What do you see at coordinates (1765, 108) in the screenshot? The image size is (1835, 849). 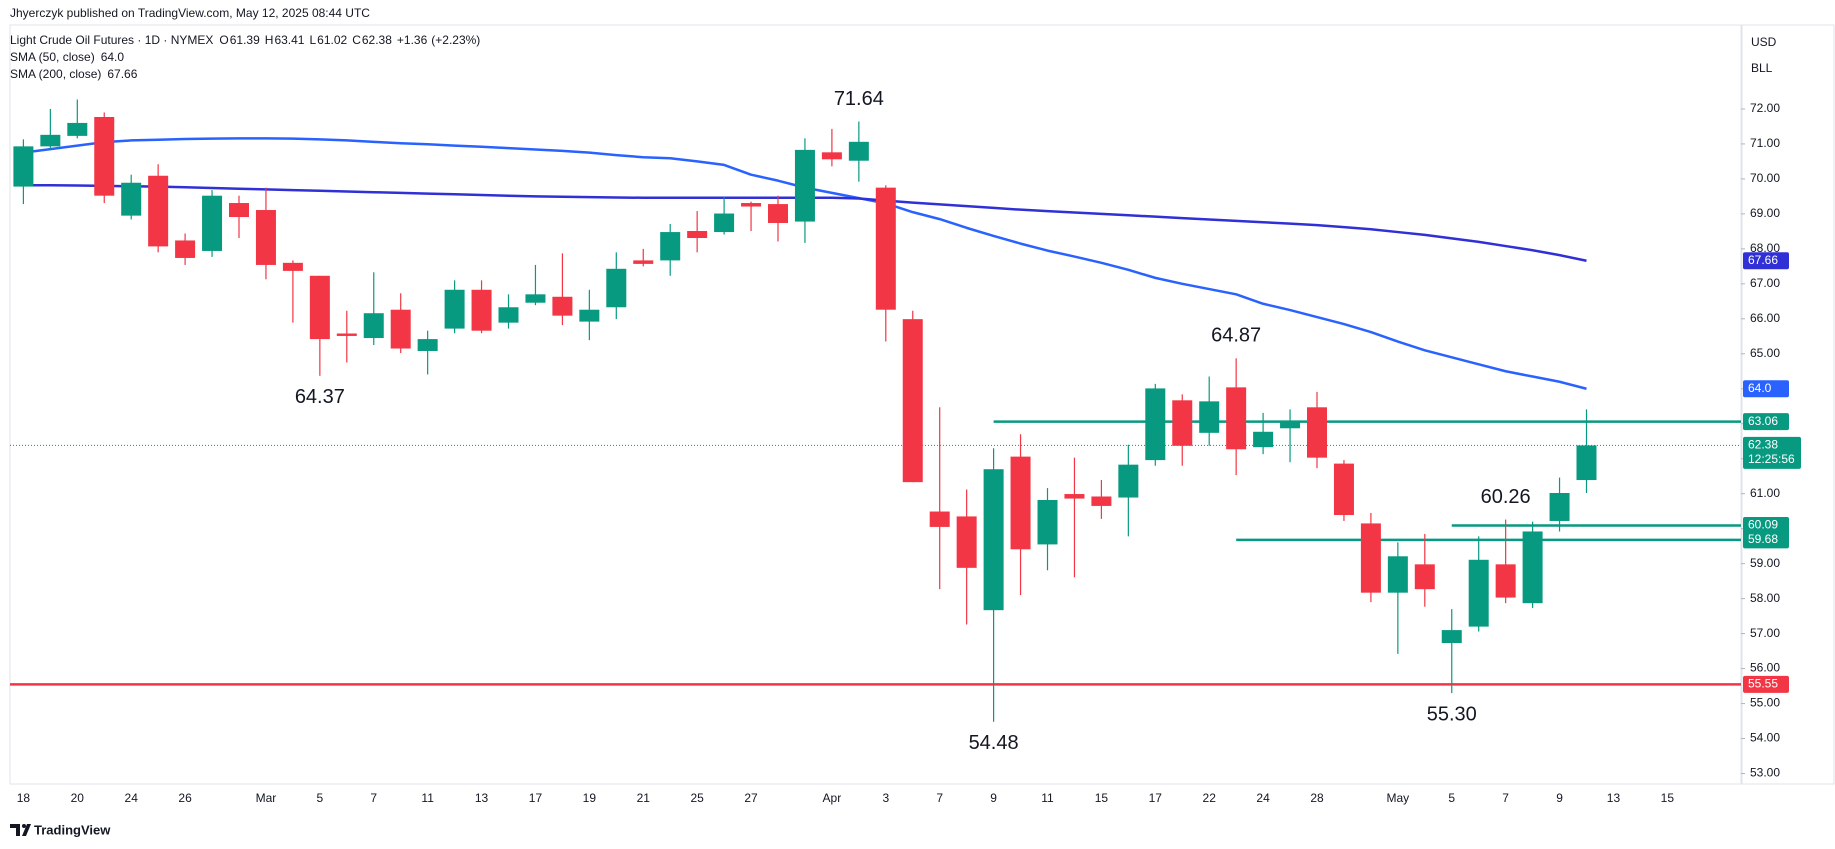 I see `y-tick-label: 72.00` at bounding box center [1765, 108].